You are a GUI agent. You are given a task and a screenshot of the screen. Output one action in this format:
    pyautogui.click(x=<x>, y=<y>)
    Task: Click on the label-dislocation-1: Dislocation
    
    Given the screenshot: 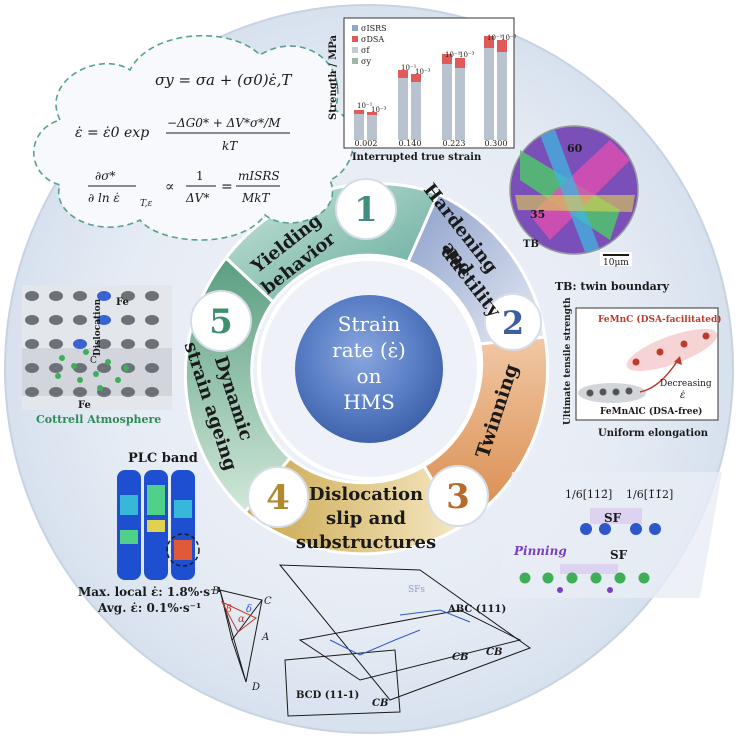 What is the action you would take?
    pyautogui.click(x=366, y=494)
    